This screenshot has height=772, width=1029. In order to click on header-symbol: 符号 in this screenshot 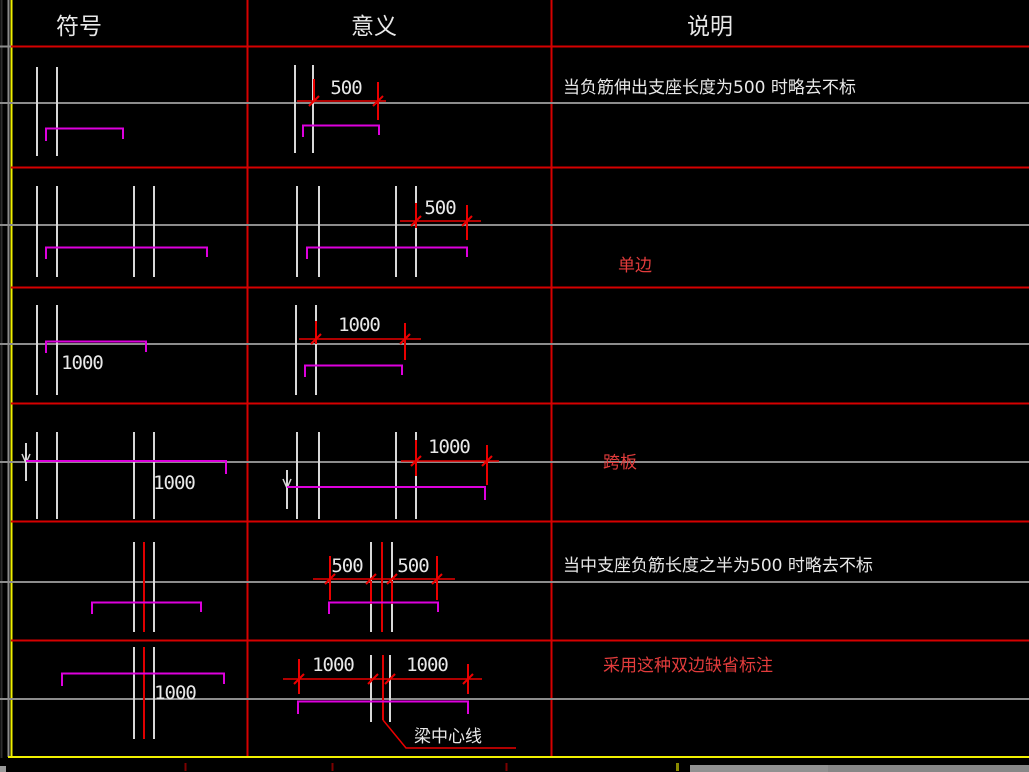, I will do `click(79, 27)`.